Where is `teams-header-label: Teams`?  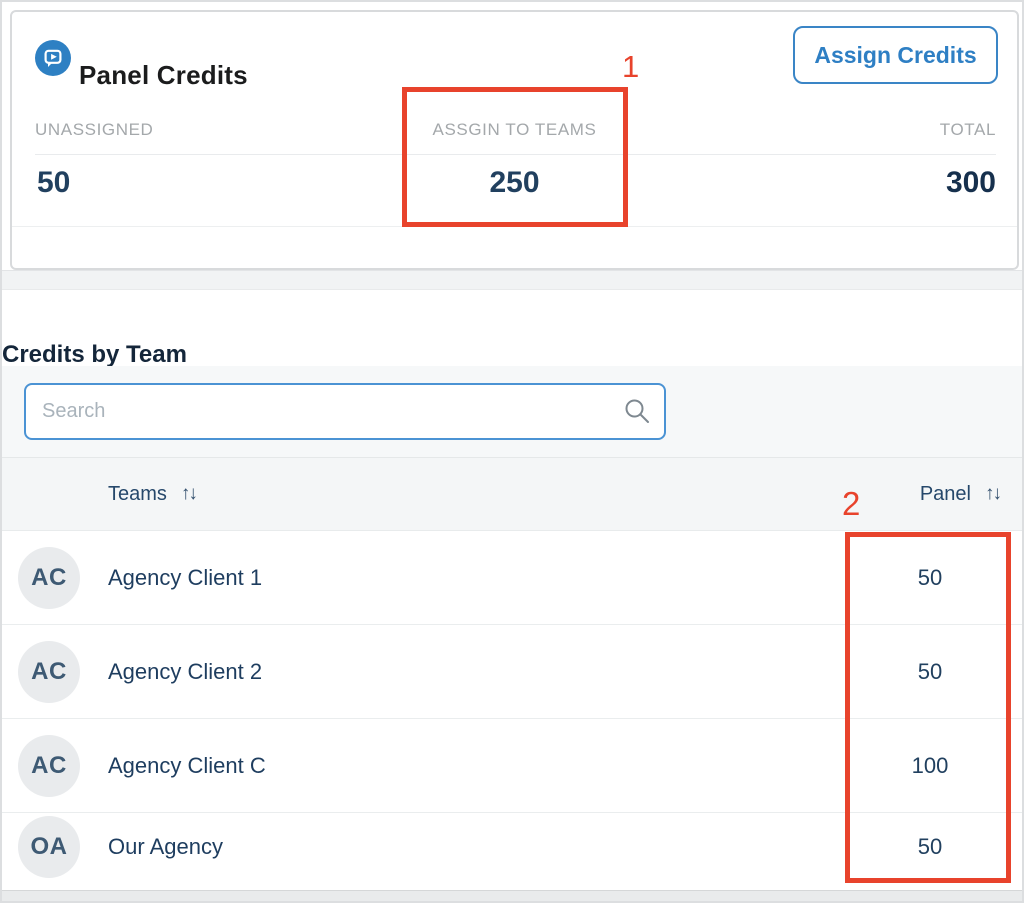 teams-header-label: Teams is located at coordinates (137, 493).